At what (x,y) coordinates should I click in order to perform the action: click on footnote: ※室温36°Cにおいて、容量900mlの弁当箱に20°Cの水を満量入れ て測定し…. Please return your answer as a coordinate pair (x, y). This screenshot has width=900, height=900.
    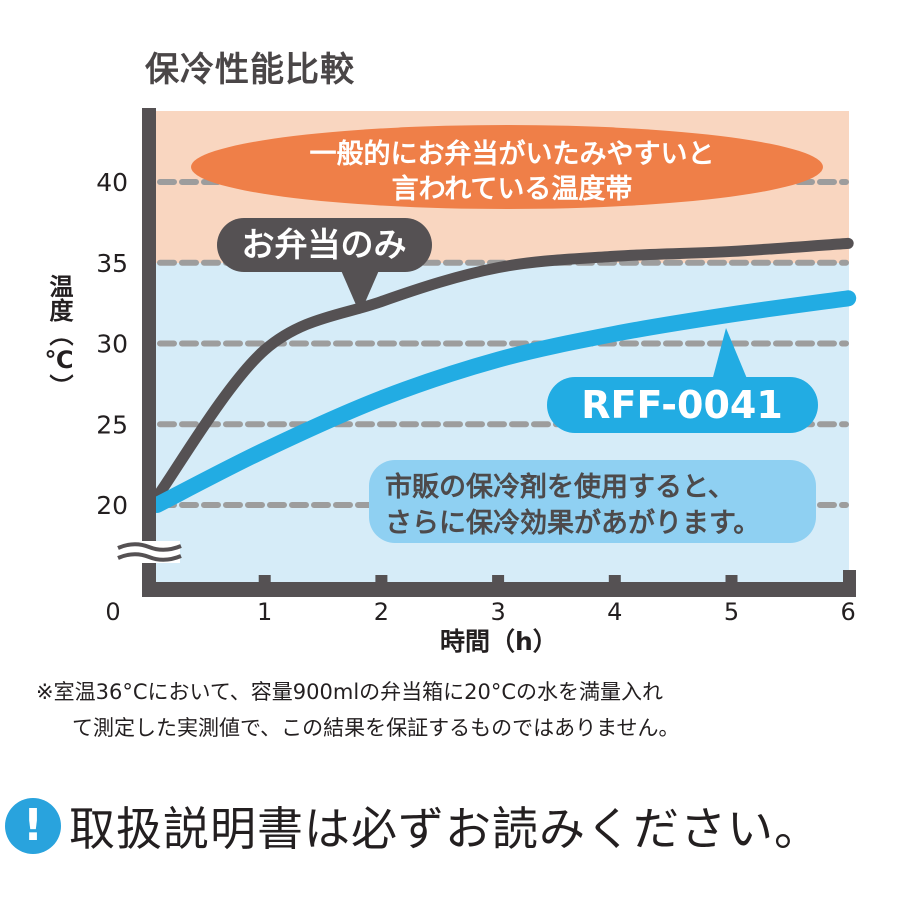
    Looking at the image, I should click on (466, 710).